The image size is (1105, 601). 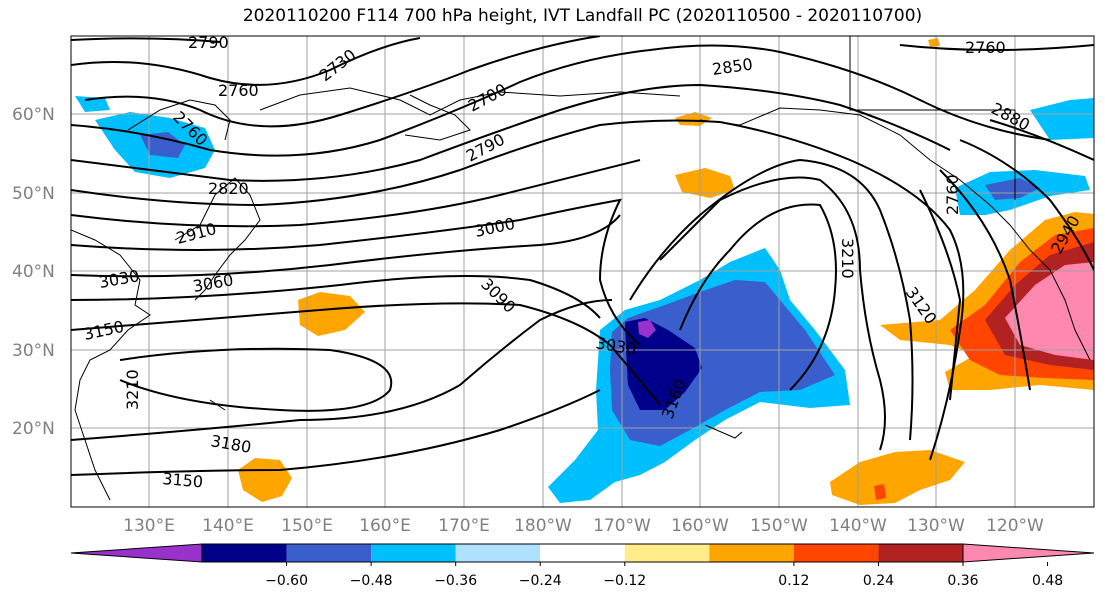 I want to click on contour-label: 2820, so click(x=228, y=188).